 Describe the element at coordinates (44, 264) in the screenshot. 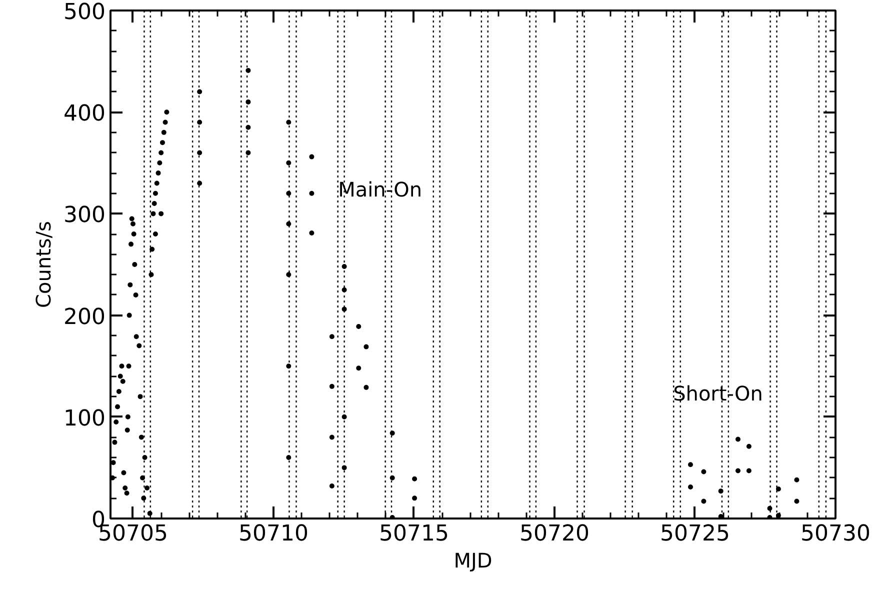

I see `y-axis-title: Counts/s` at that location.